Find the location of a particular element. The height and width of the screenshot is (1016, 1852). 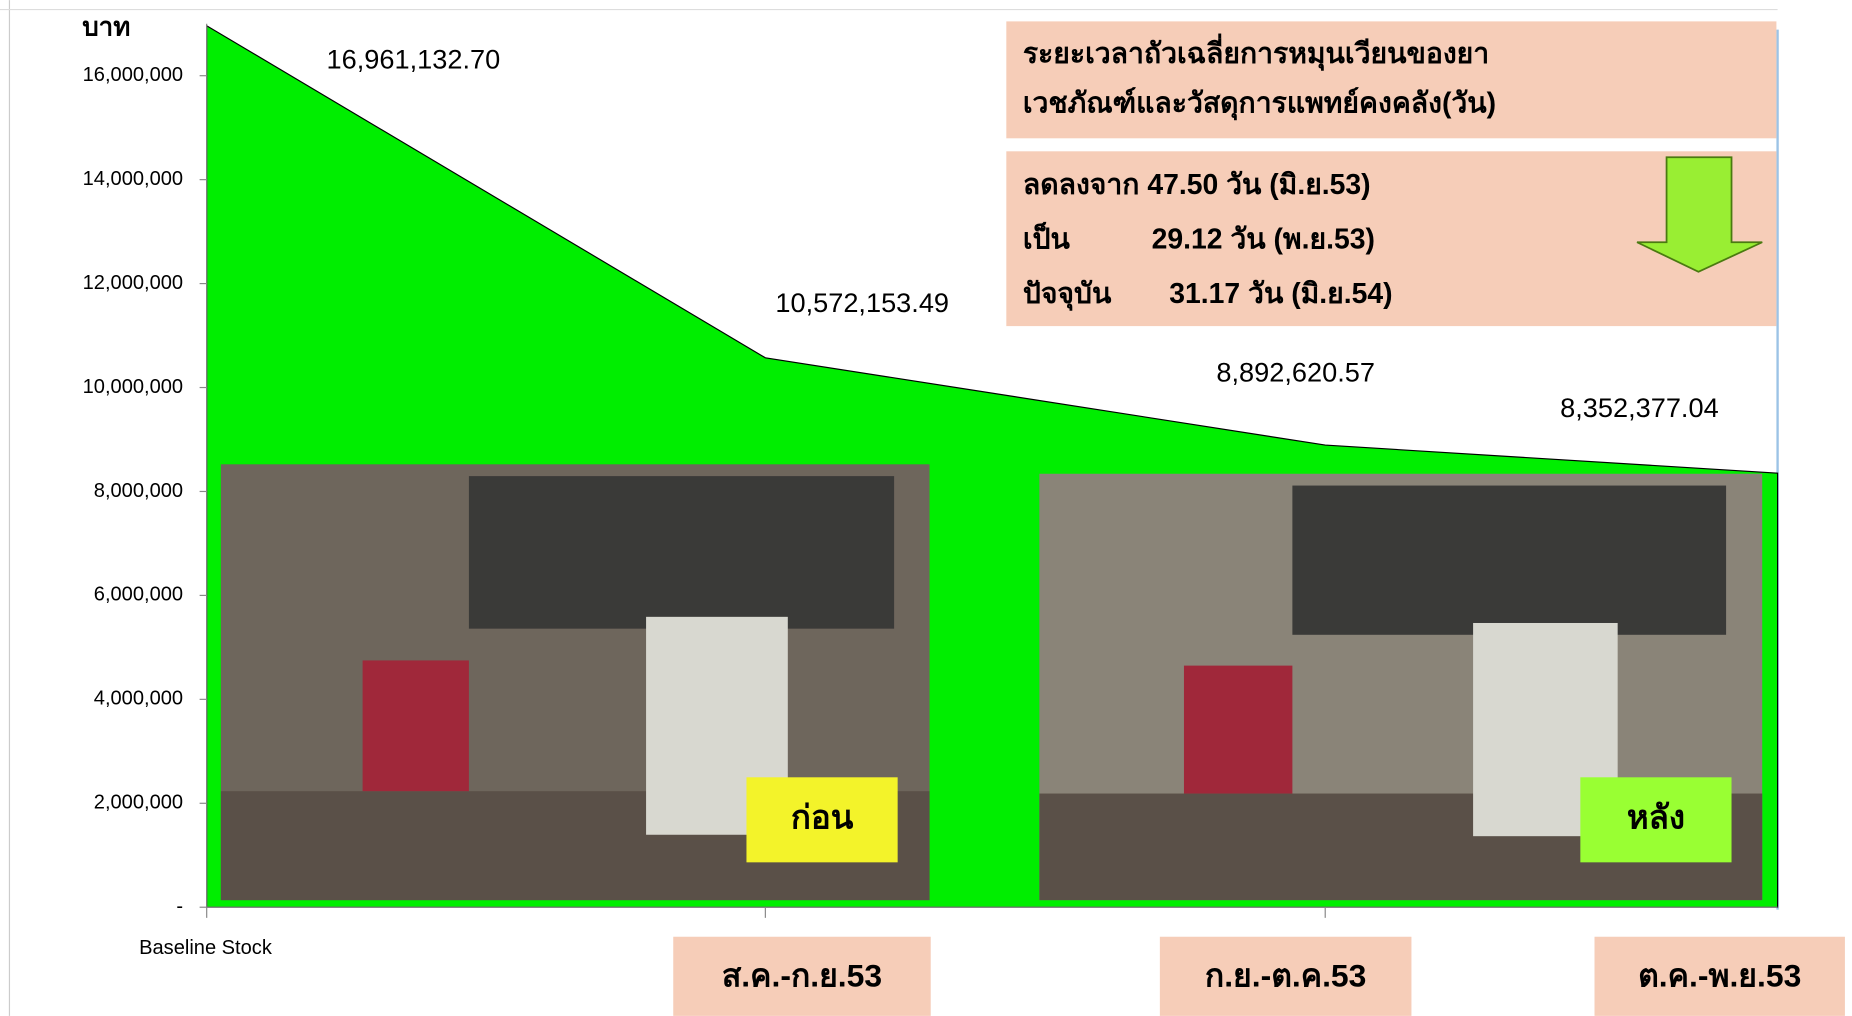

photo-label: หลัง is located at coordinates (1656, 818).